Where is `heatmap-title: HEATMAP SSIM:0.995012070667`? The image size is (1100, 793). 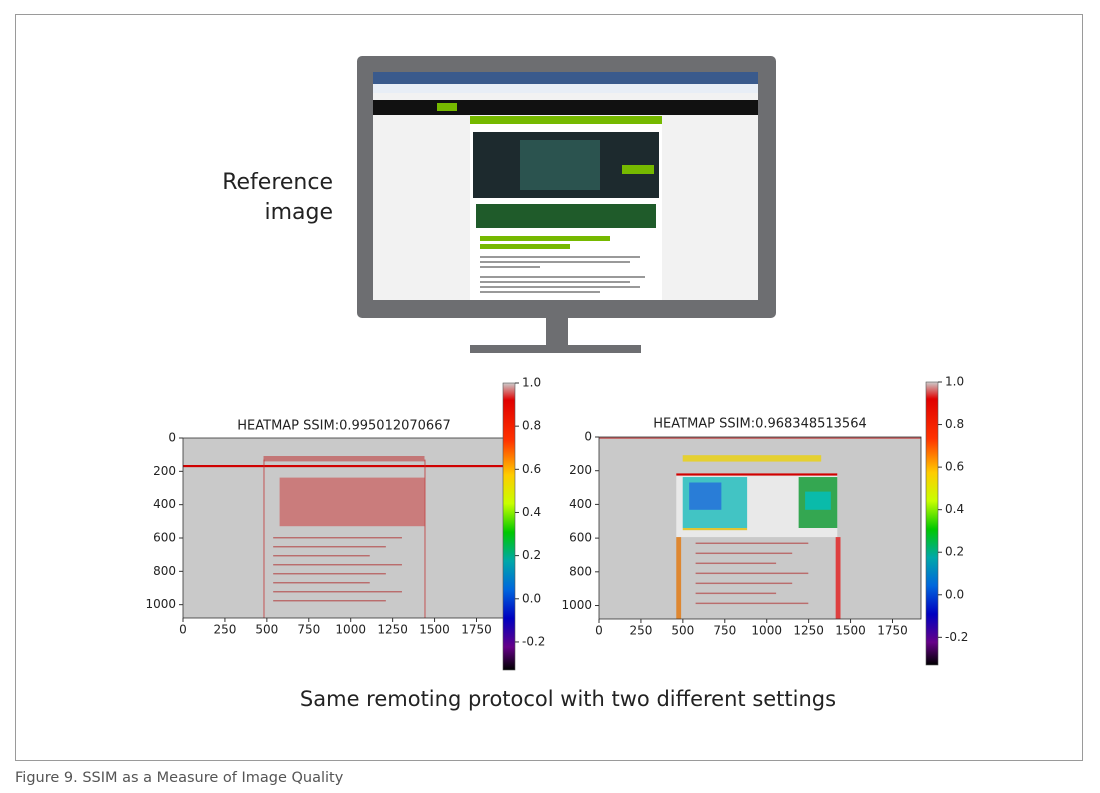
heatmap-title: HEATMAP SSIM:0.995012070667 is located at coordinates (343, 426).